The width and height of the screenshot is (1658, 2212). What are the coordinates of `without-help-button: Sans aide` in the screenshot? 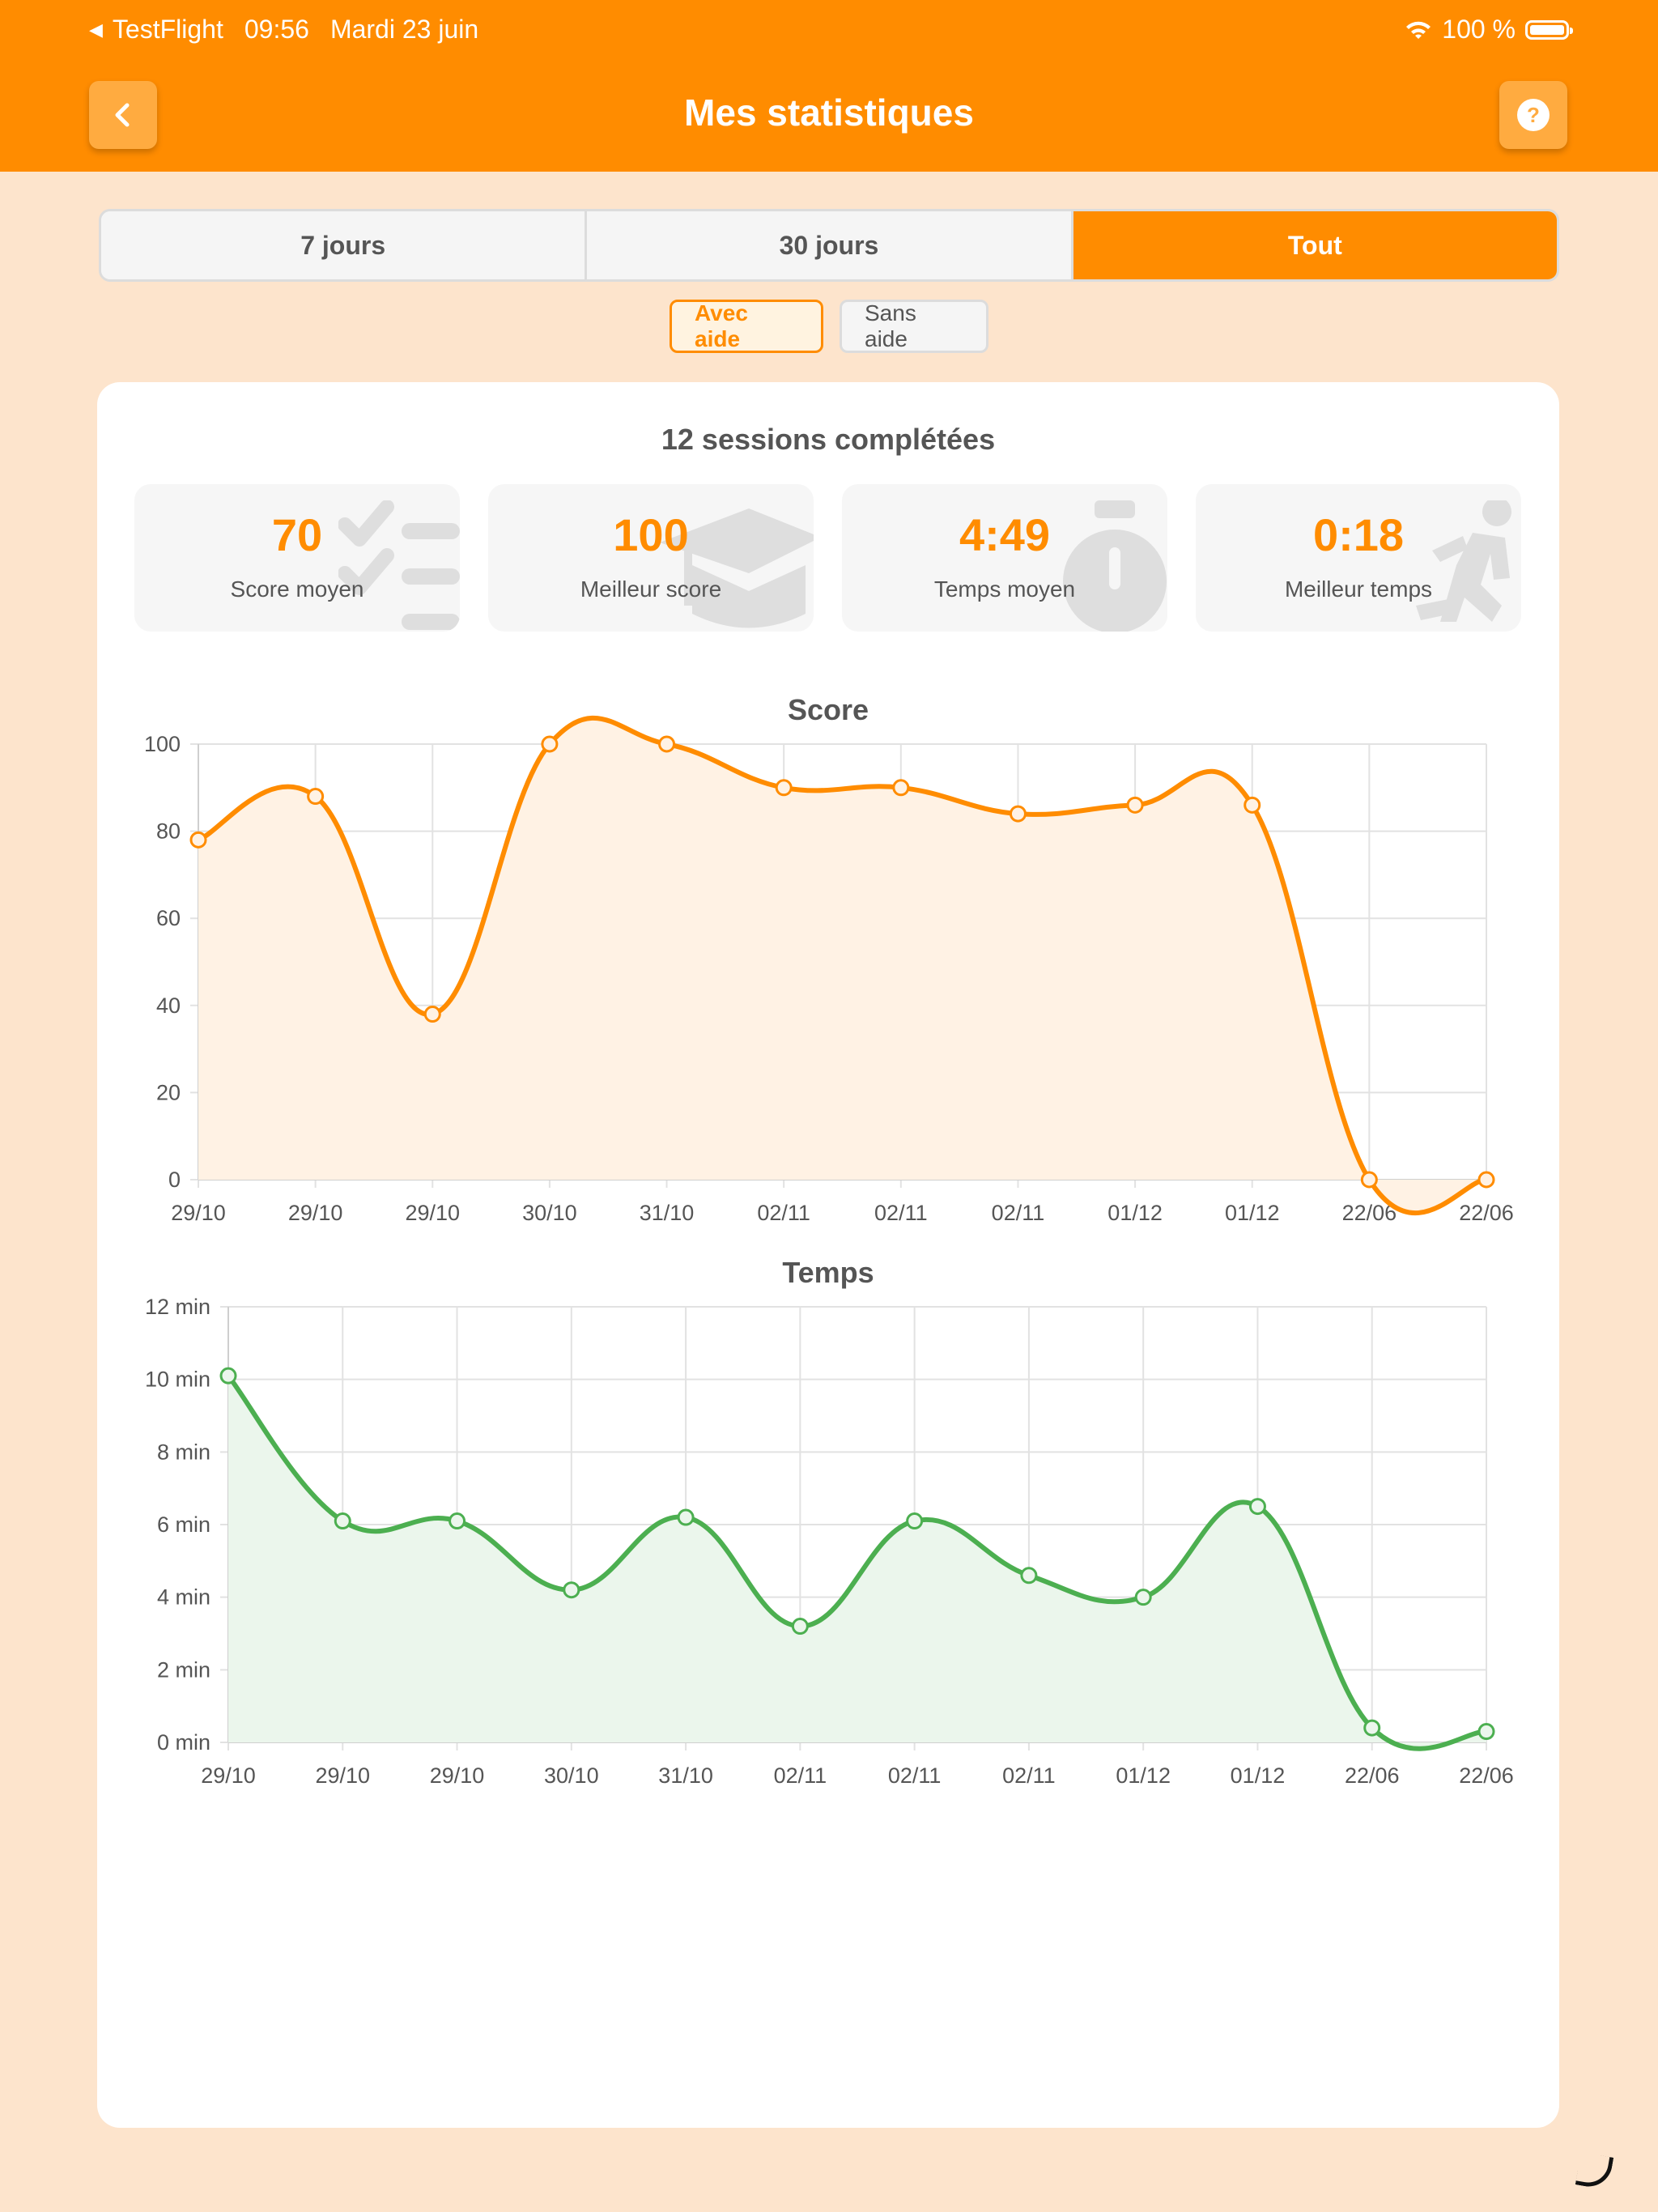 It's located at (914, 326).